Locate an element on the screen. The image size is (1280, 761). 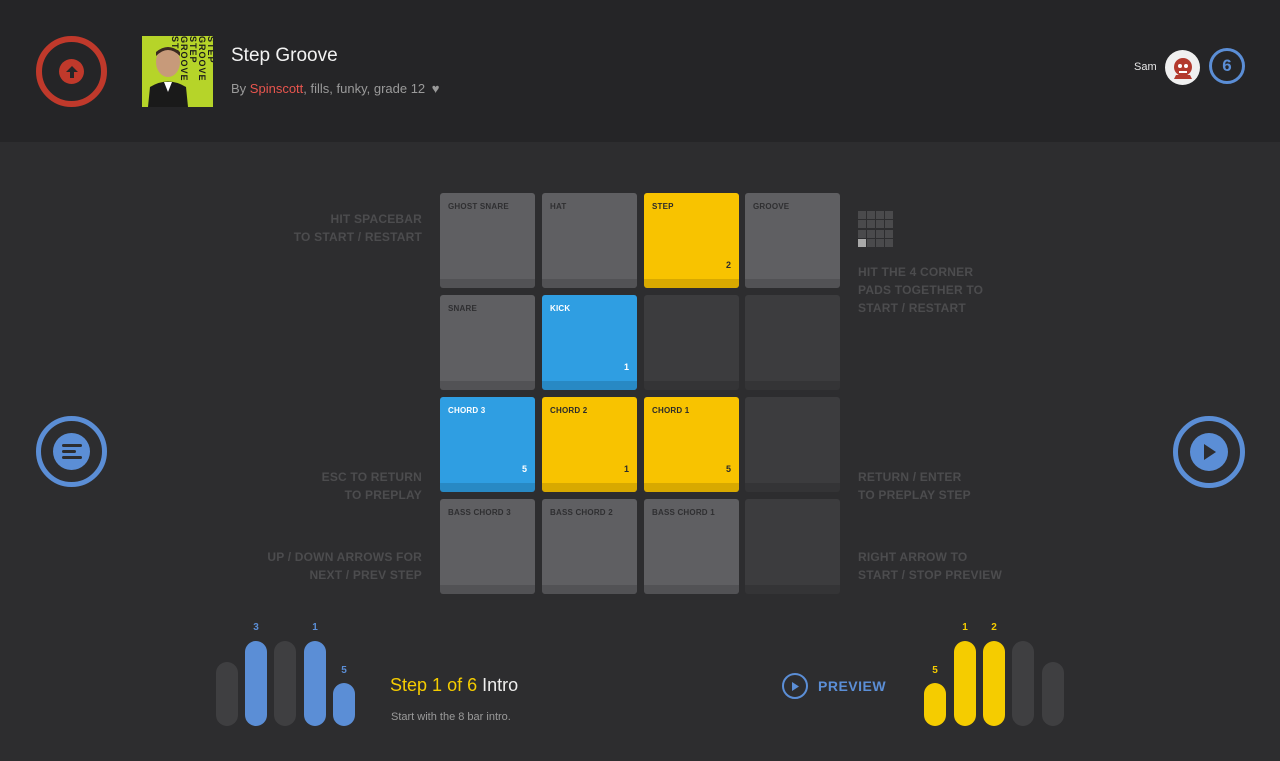
pad-number: 2 is located at coordinates (728, 265).